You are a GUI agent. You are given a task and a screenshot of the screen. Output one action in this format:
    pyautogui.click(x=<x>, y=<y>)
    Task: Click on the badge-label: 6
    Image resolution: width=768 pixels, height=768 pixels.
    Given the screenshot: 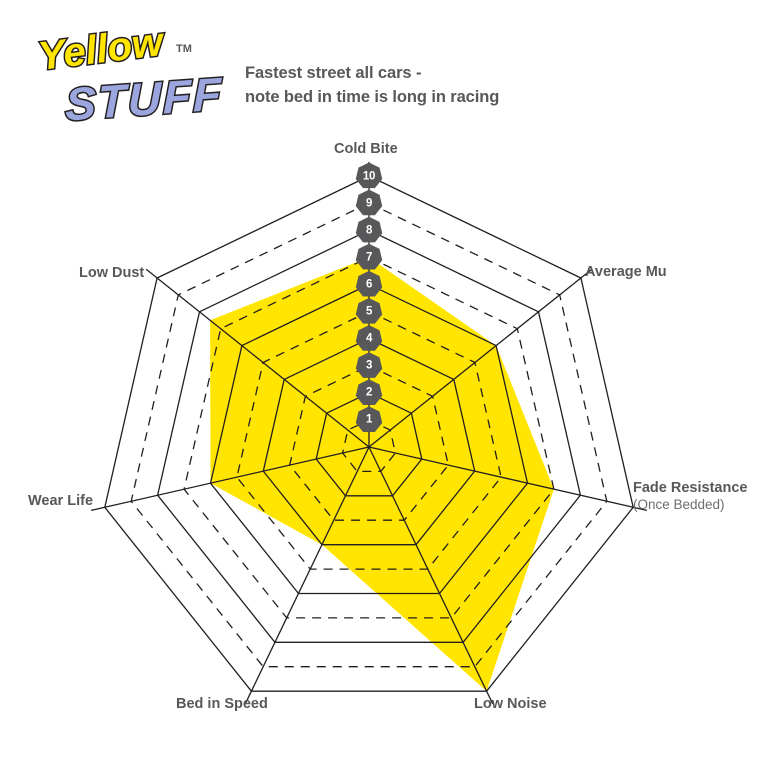 What is the action you would take?
    pyautogui.click(x=369, y=284)
    